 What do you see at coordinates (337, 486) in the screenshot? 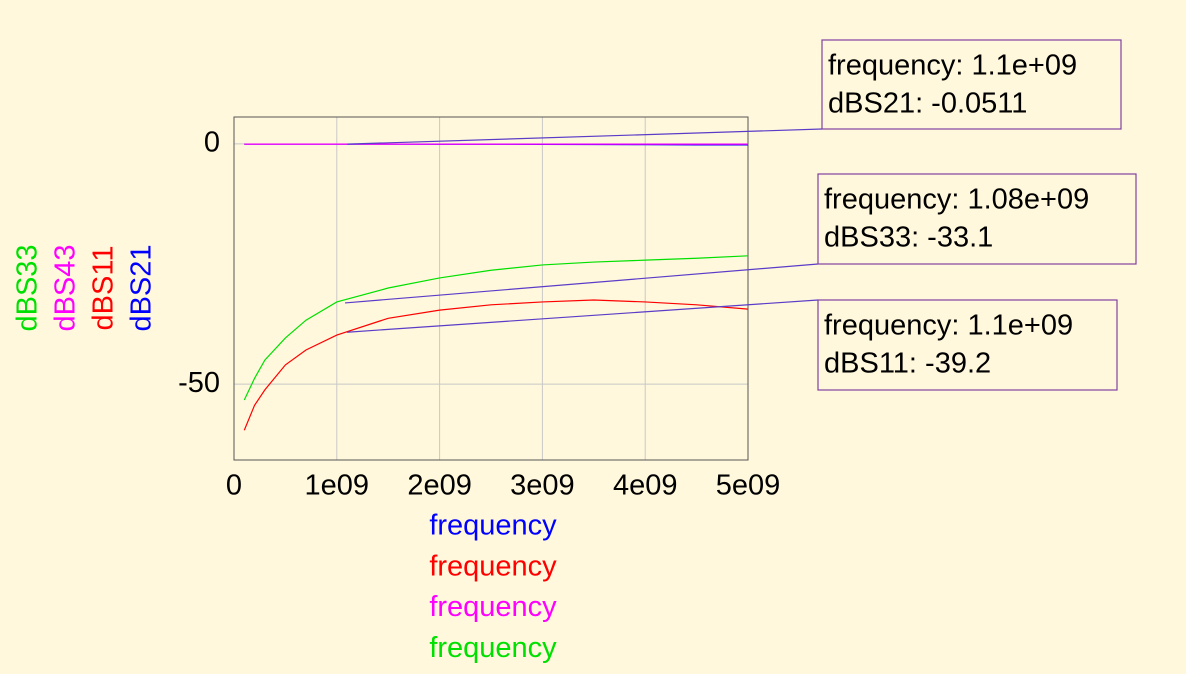
I see `x-tick-label: 1e09` at bounding box center [337, 486].